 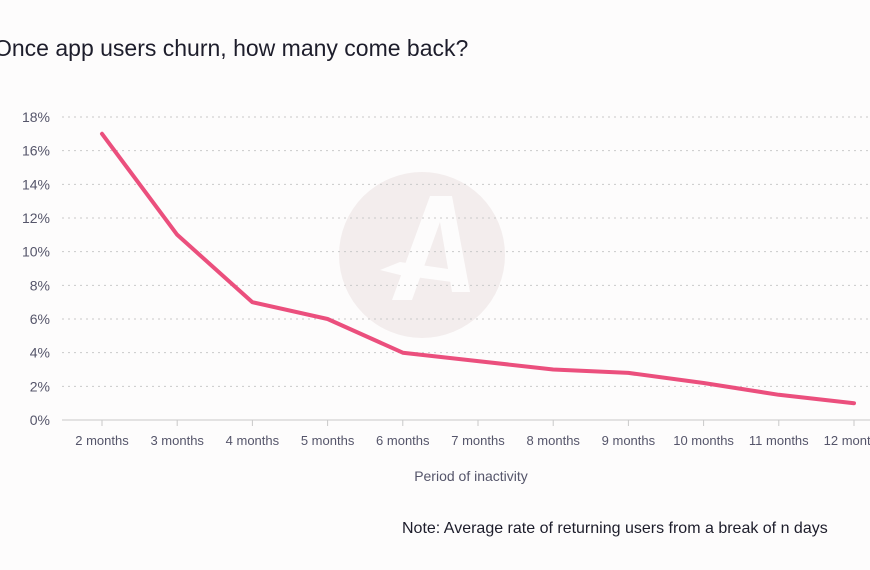 I want to click on x-tick-label: 9 months, so click(x=629, y=440).